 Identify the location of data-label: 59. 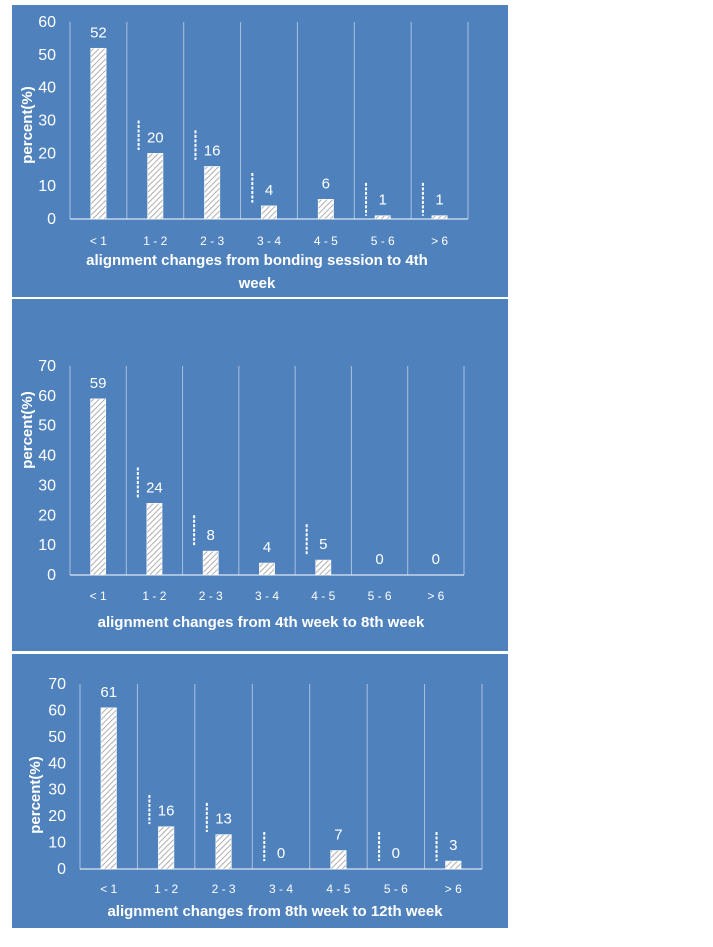
(98, 383).